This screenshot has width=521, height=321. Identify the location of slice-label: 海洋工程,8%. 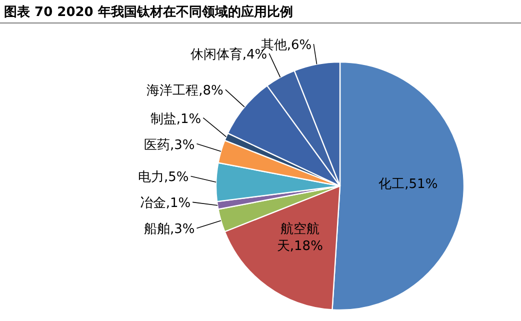
(185, 91).